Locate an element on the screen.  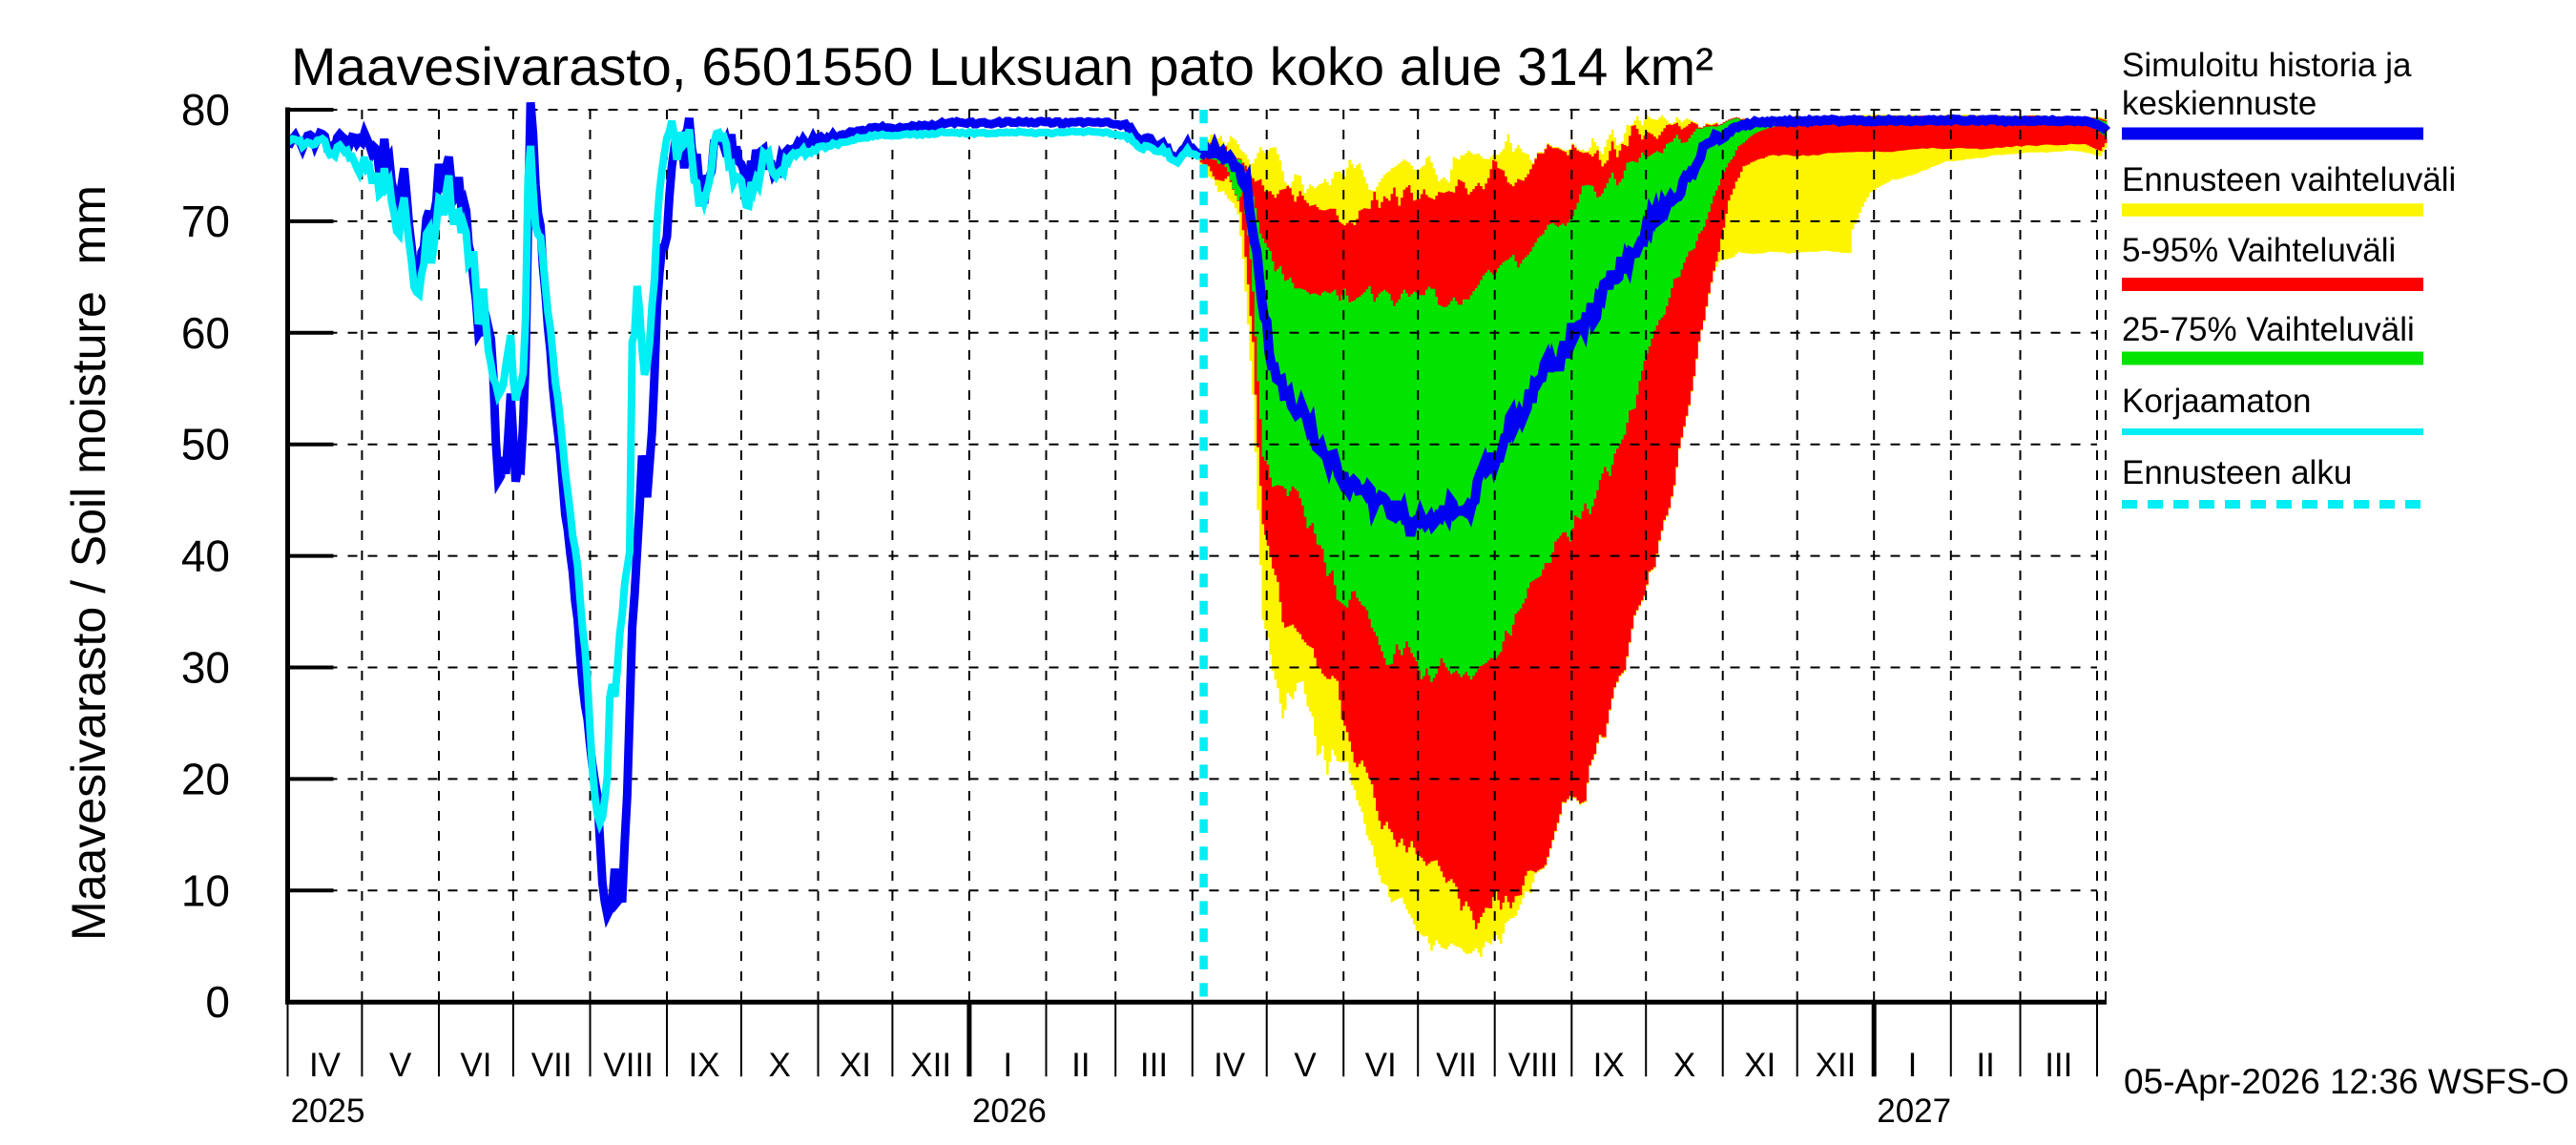
svg-text:Maavesivarasto / Soil moisture: Maavesivarasto / Soil moisture mm is located at coordinates (88, 563).